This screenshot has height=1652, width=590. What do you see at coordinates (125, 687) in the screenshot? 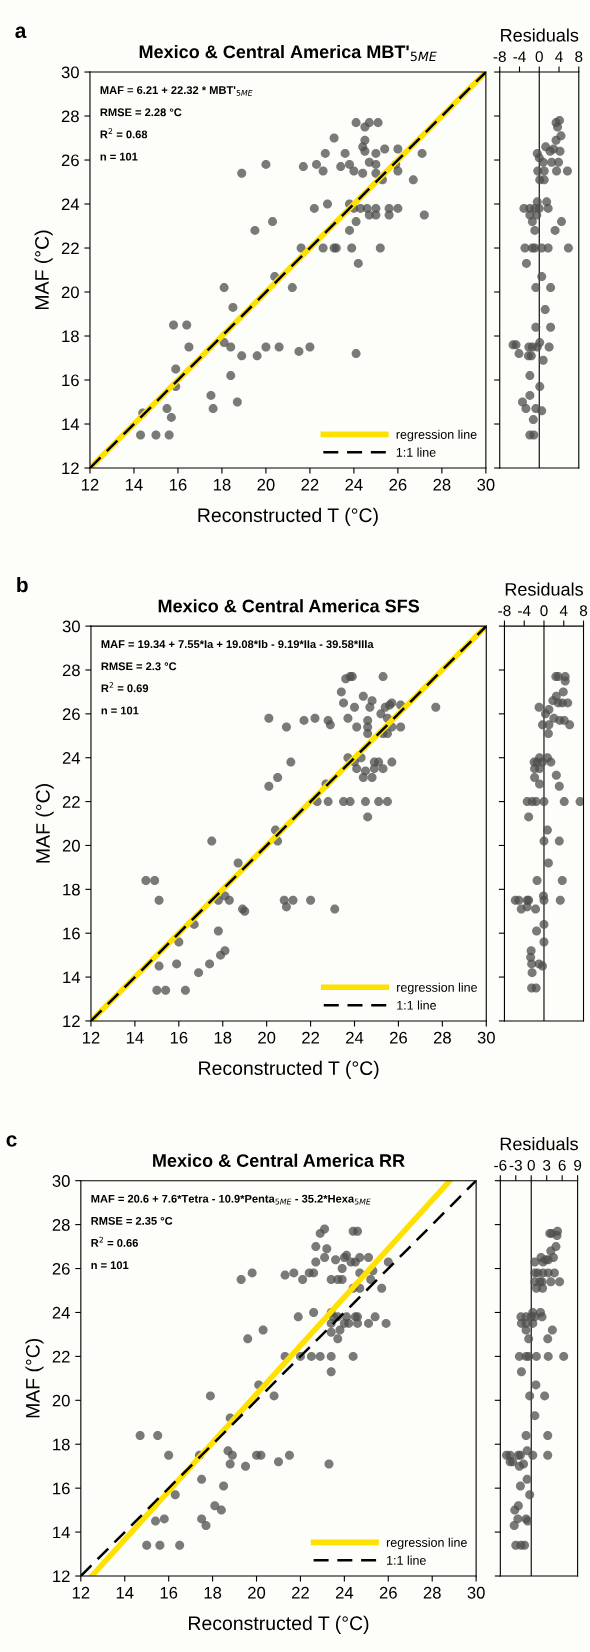
I see `annotation: R$^{2}$ = 0.69` at bounding box center [125, 687].